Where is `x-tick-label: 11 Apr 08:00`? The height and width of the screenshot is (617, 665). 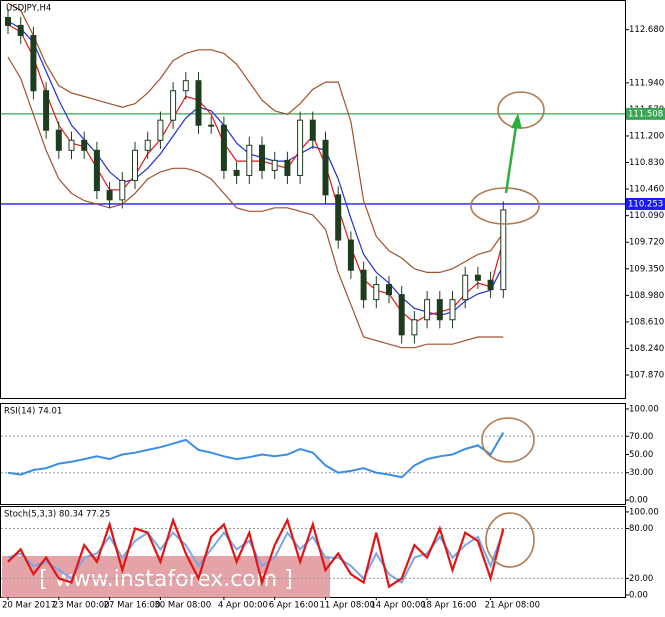
x-tick-label: 11 Apr 08:00 is located at coordinates (347, 606).